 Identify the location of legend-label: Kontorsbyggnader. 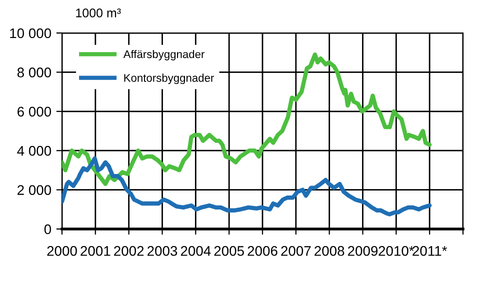
(169, 79).